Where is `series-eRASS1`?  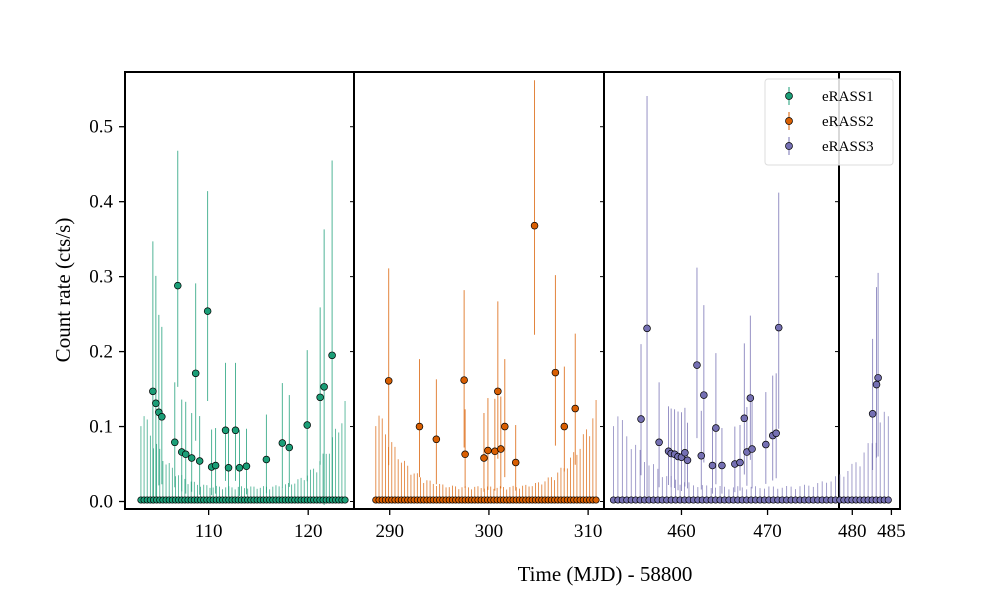 series-eRASS1 is located at coordinates (243, 327).